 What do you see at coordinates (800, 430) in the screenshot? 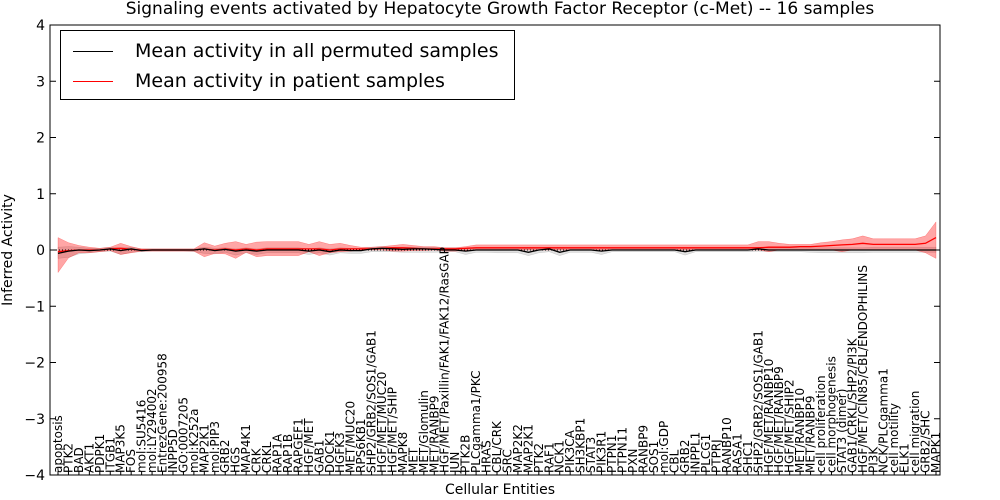
I see `x-tick-label: MET/RANBP10` at bounding box center [800, 430].